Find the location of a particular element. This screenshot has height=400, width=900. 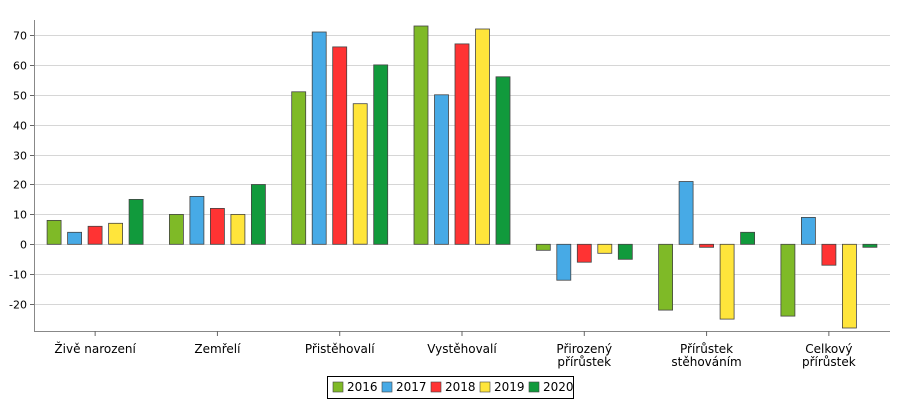

category-label-line: stěhováním is located at coordinates (706, 362).